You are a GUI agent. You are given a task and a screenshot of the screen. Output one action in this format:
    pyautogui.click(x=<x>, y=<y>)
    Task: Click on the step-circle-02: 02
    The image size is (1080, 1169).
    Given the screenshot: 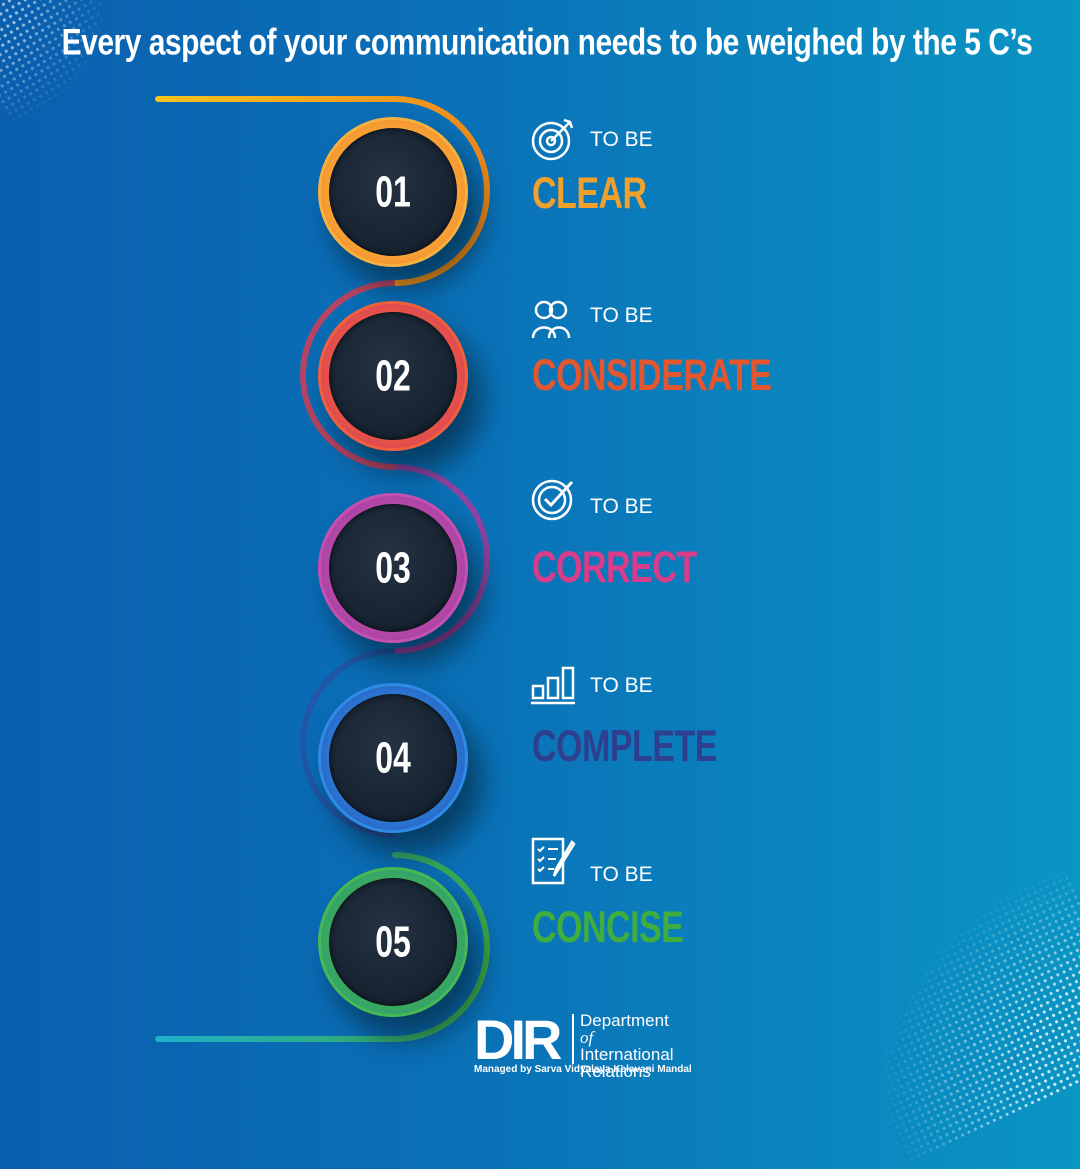 What is the action you would take?
    pyautogui.click(x=393, y=376)
    